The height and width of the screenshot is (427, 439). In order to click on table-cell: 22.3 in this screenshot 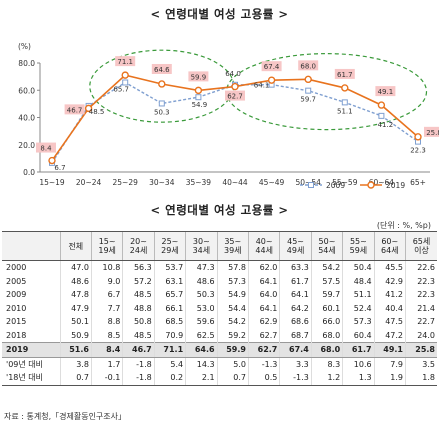, I will do `click(421, 281)`.